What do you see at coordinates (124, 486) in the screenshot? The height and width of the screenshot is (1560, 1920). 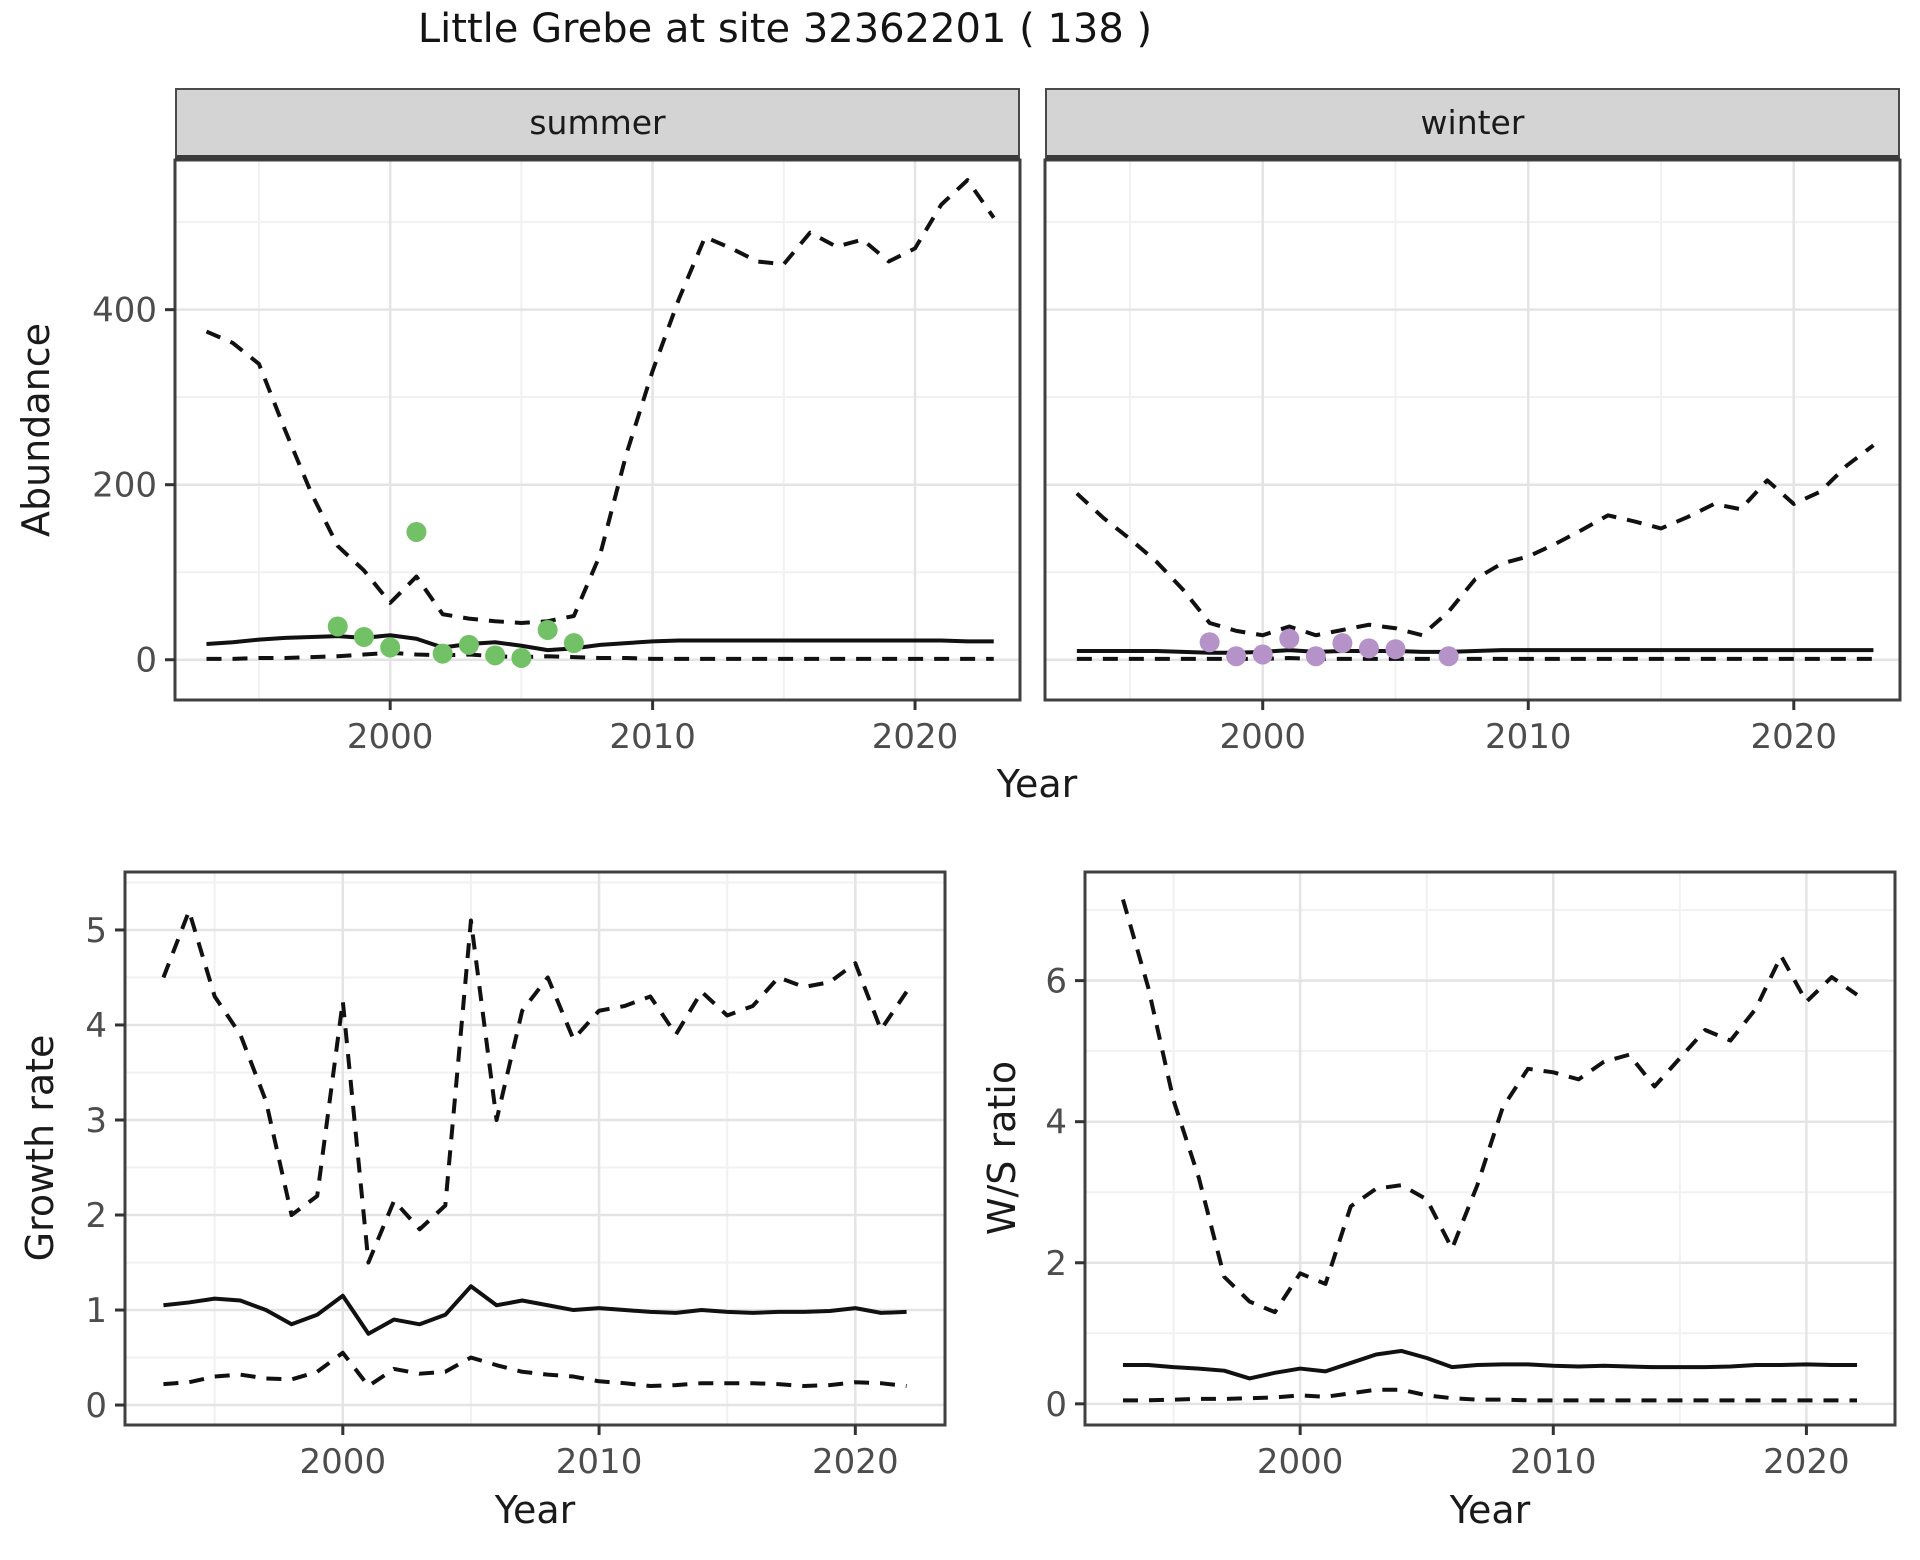 I see `y-tick-label: 200` at bounding box center [124, 486].